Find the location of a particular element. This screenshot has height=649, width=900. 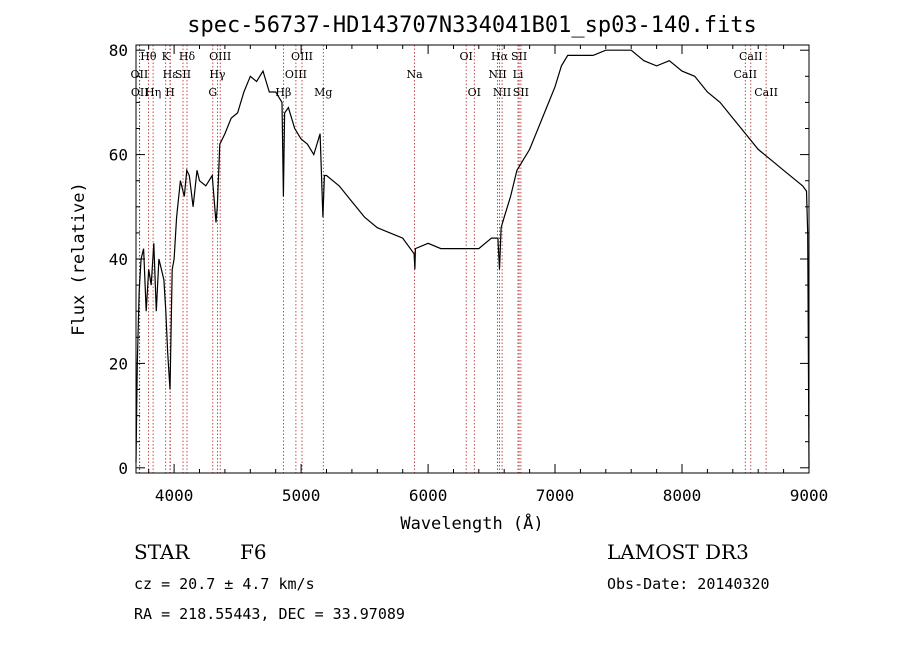

line-label: Hη is located at coordinates (153, 92).